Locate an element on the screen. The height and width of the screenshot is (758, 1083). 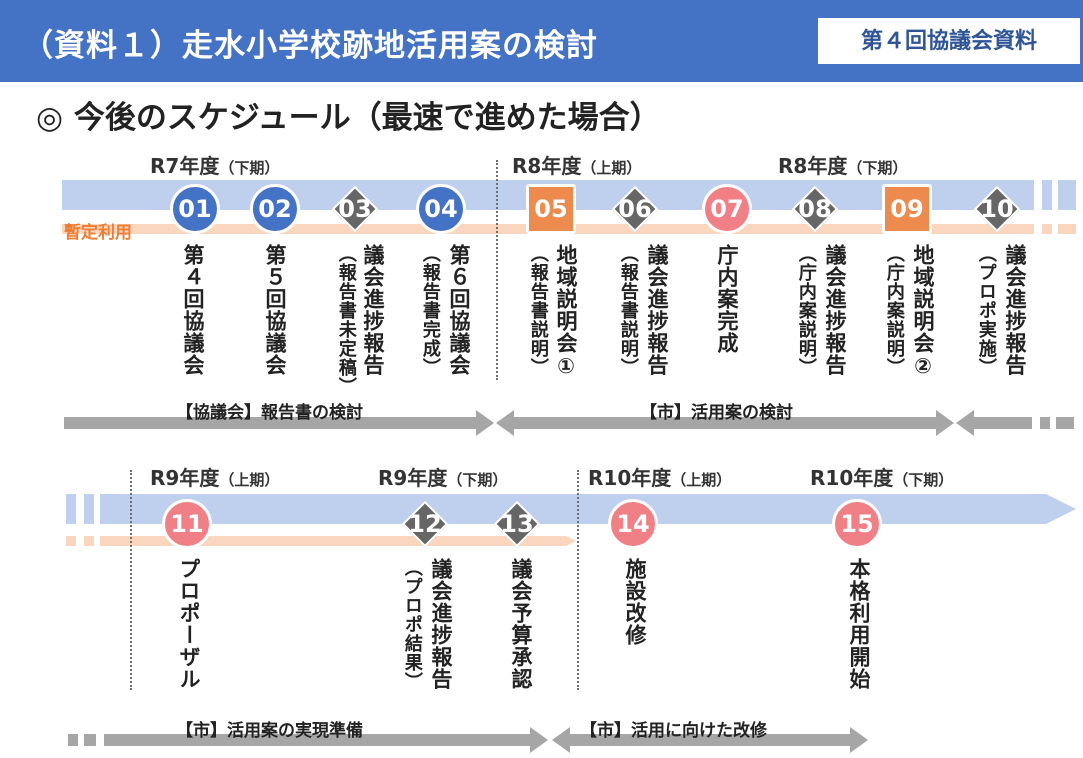
step-09-marker: 09 is located at coordinates (907, 209).